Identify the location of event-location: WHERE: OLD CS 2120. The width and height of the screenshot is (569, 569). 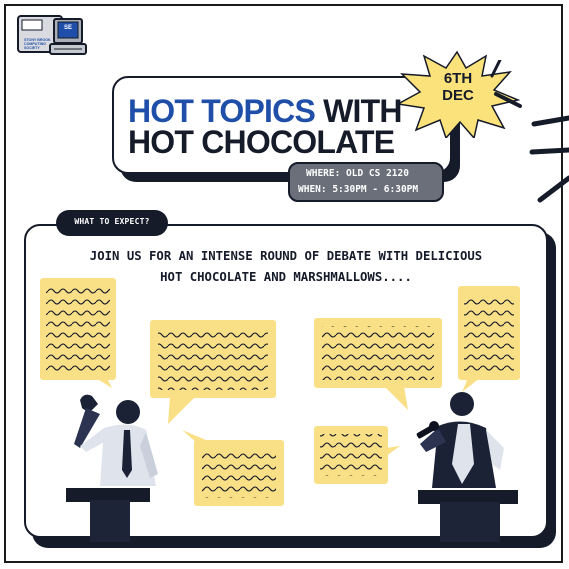
(357, 173).